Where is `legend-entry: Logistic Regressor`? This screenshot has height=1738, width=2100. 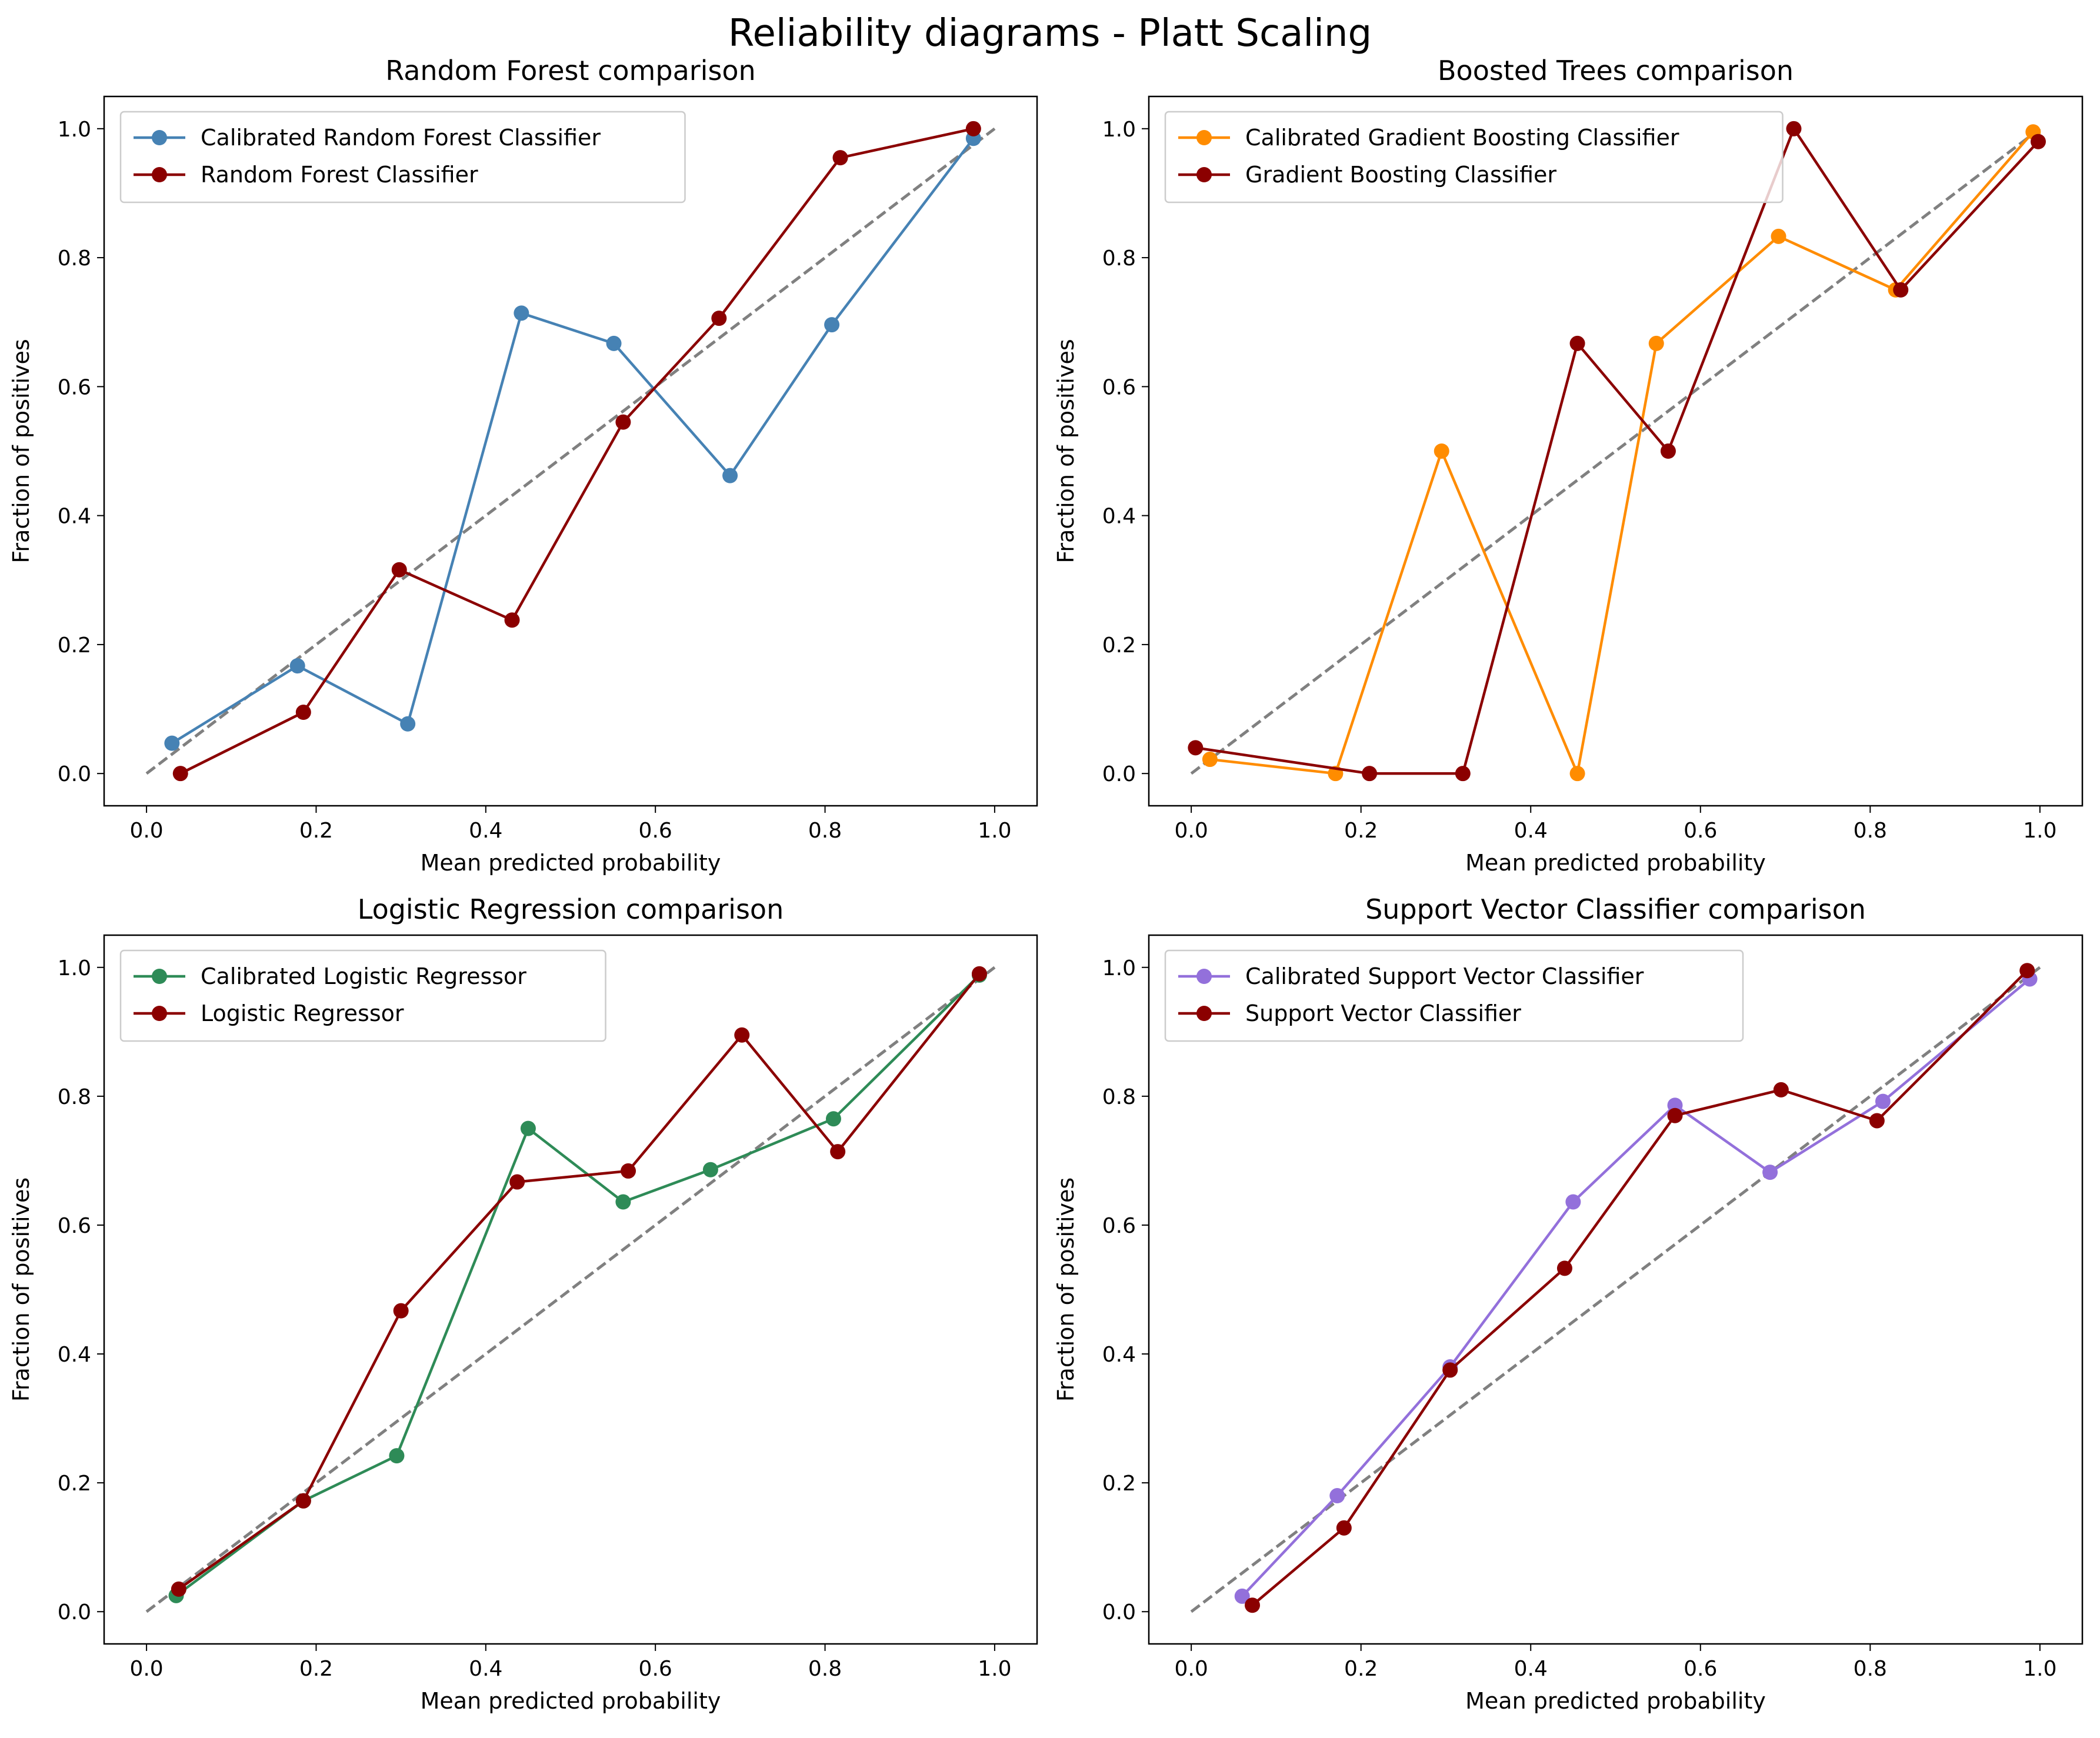 legend-entry: Logistic Regressor is located at coordinates (269, 1013).